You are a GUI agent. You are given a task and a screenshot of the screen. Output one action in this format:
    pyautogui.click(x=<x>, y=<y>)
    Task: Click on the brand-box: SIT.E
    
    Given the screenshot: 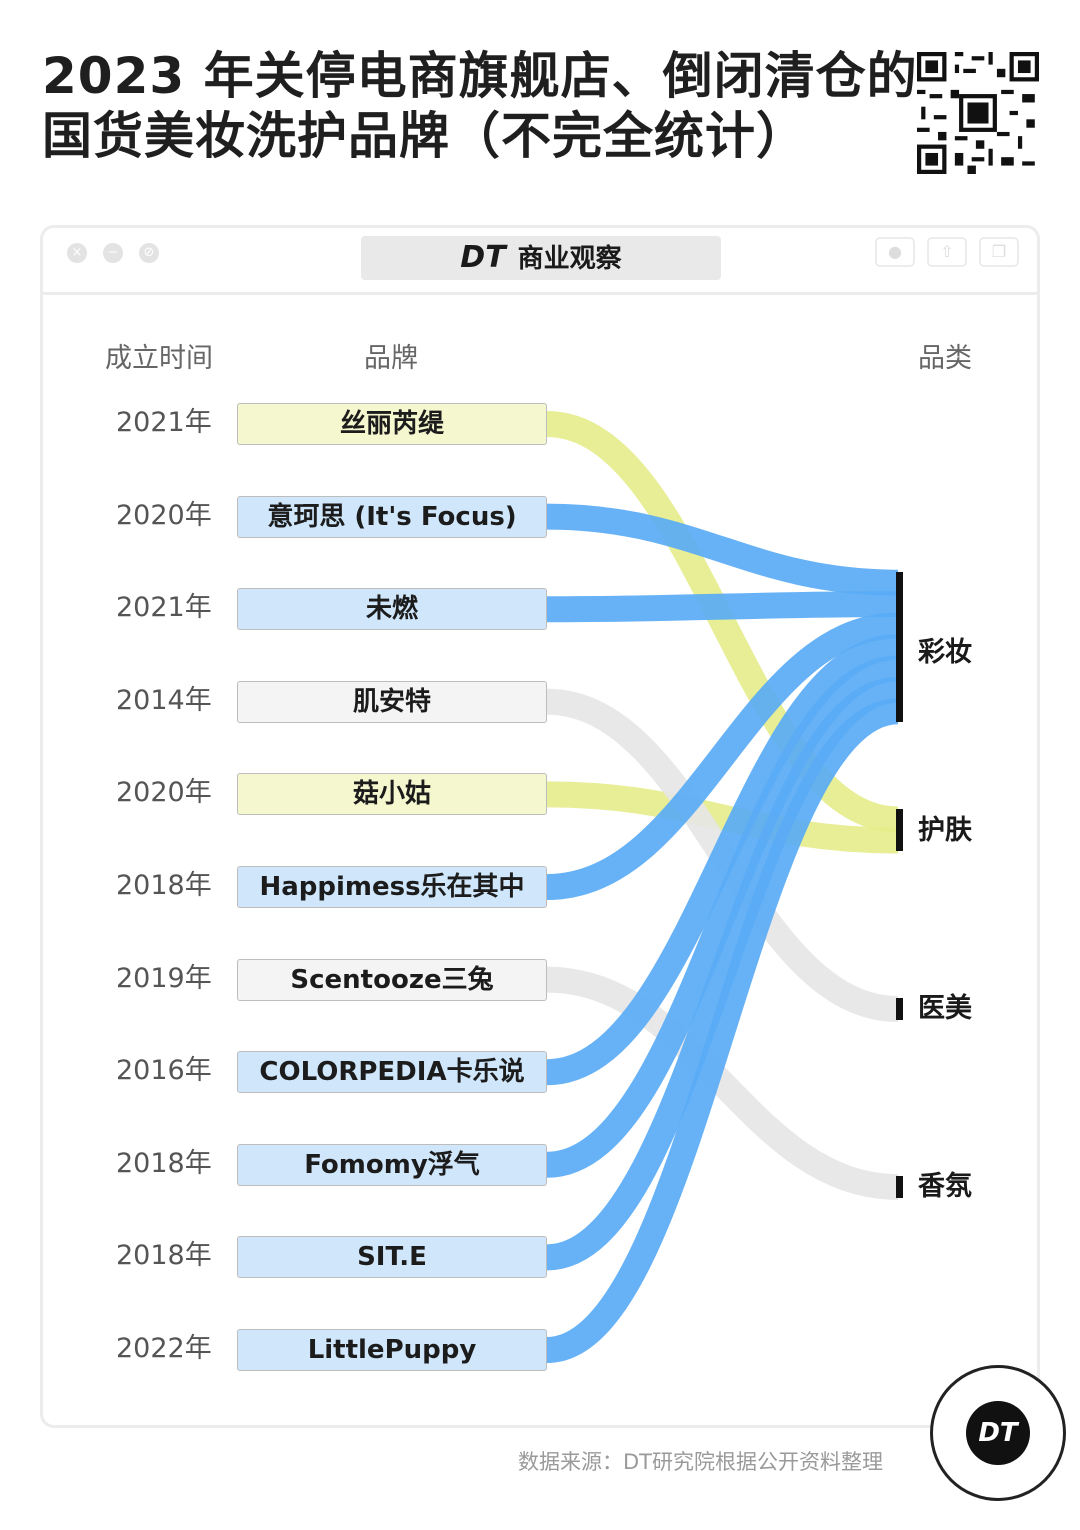 What is the action you would take?
    pyautogui.click(x=392, y=1257)
    